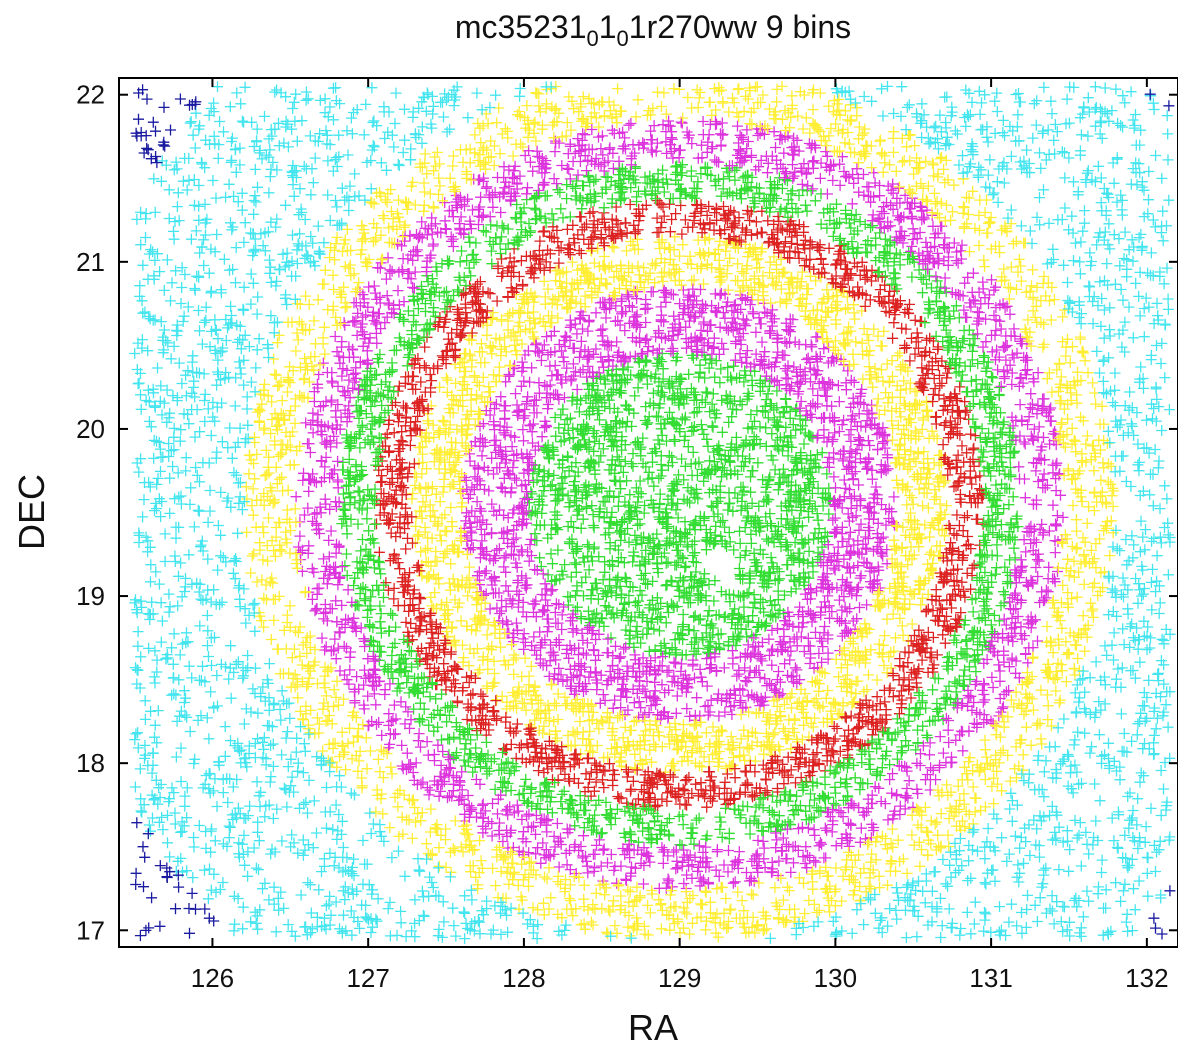 The width and height of the screenshot is (1178, 1050). Describe the element at coordinates (740, 27) in the screenshot. I see `chart-title-suffix: 1r270ww 9 bins` at that location.